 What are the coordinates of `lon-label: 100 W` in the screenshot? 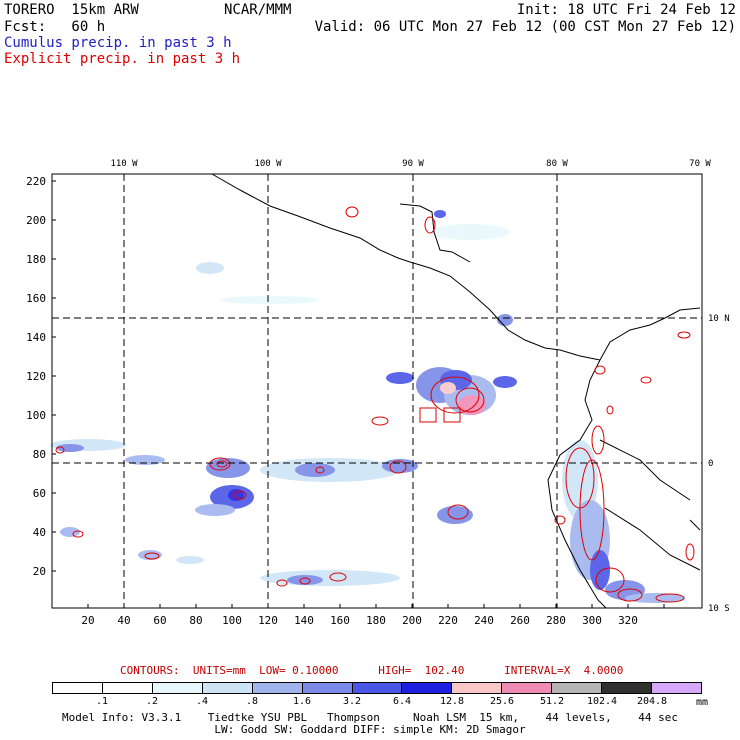 It's located at (268, 164).